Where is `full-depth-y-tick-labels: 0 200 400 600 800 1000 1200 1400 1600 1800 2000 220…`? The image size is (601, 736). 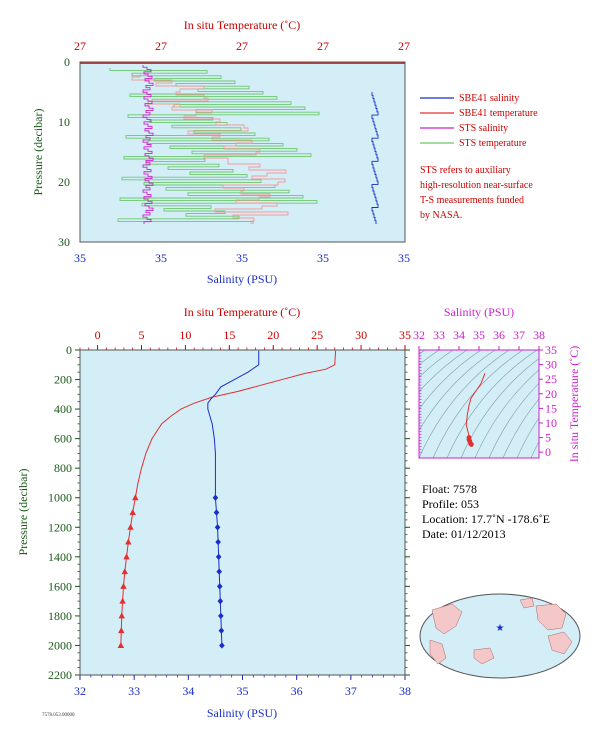 full-depth-y-tick-labels: 0 200 400 600 800 1000 1200 1400 1600 1800 2000 220… is located at coordinates (60, 512).